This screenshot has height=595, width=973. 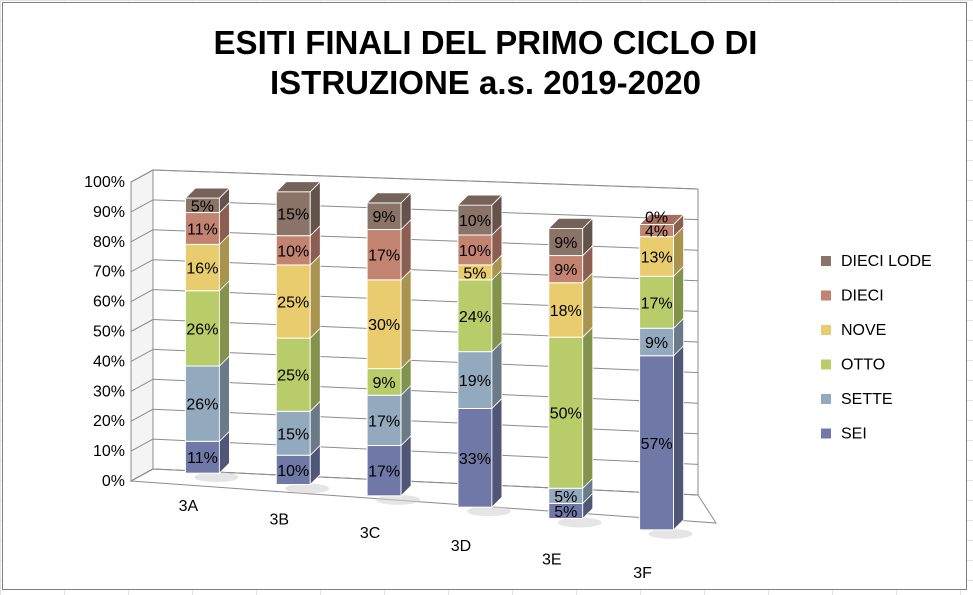 What do you see at coordinates (853, 330) in the screenshot?
I see `legend-item: NOVE` at bounding box center [853, 330].